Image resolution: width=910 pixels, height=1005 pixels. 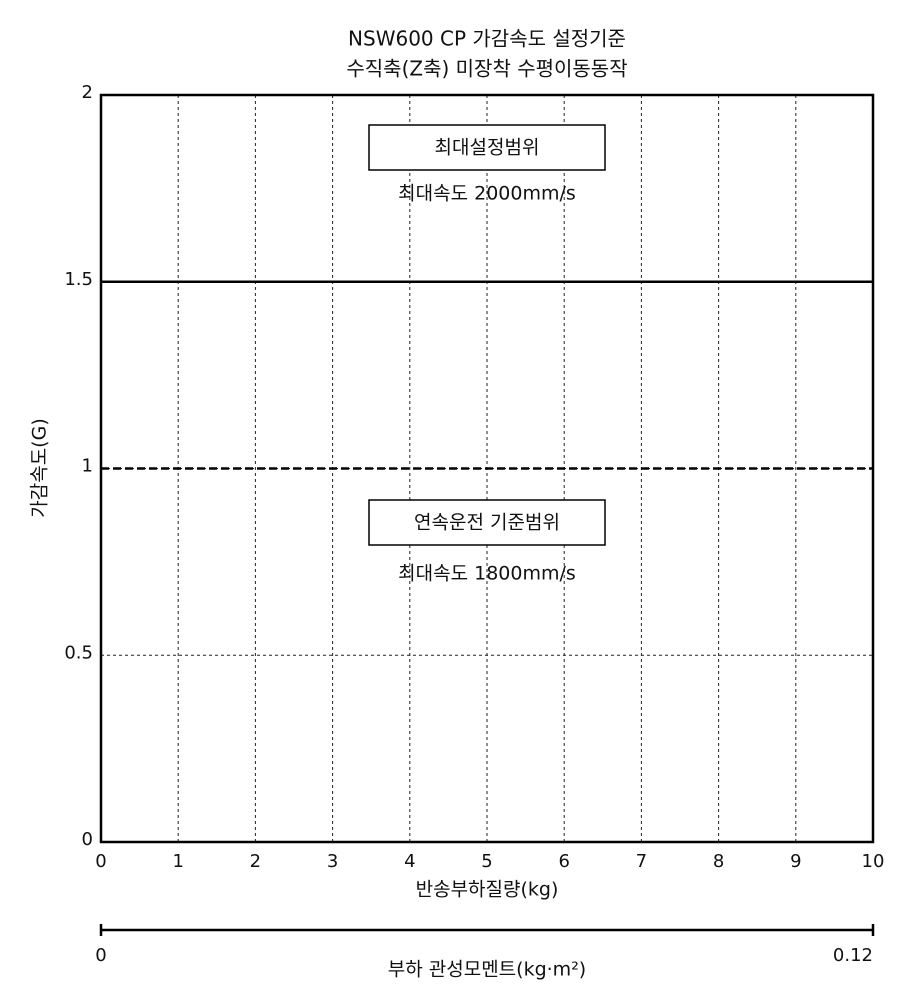 I want to click on annotation: 최대속도 1800mm/s, so click(x=487, y=574).